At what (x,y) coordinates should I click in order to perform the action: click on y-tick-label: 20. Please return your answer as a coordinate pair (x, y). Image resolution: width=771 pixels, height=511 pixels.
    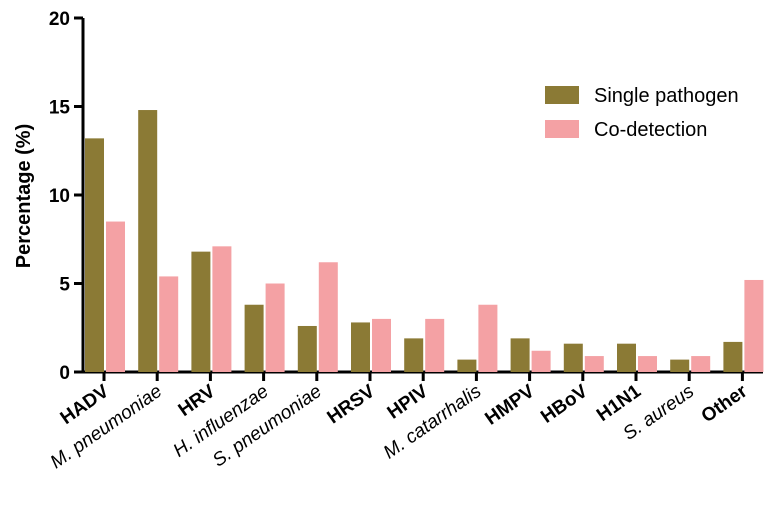
    Looking at the image, I should click on (59, 19).